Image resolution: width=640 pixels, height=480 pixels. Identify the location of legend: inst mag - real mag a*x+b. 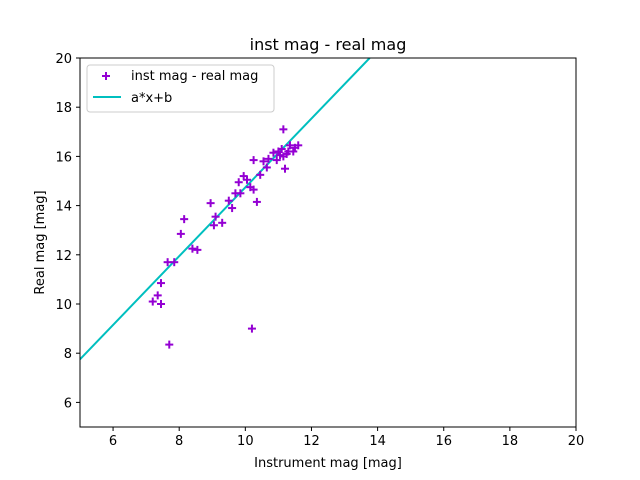
(180, 88).